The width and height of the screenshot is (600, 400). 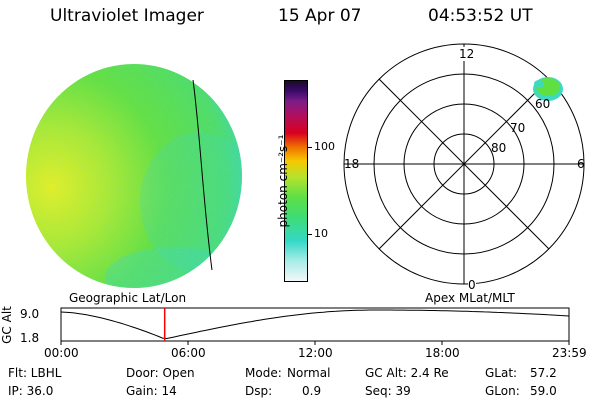 I want to click on date-label: 15 Apr 07, so click(x=320, y=16).